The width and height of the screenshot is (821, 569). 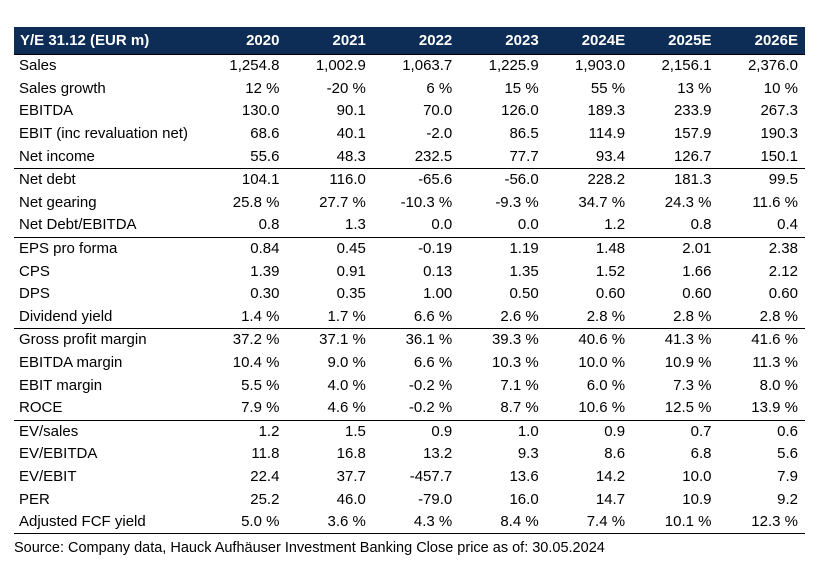 What do you see at coordinates (692, 111) in the screenshot?
I see `table-cell: 233.9` at bounding box center [692, 111].